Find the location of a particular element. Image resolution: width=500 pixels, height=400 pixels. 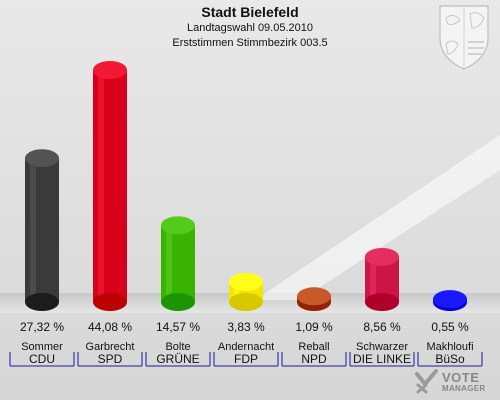

value-label: 27,32 % is located at coordinates (42, 327).